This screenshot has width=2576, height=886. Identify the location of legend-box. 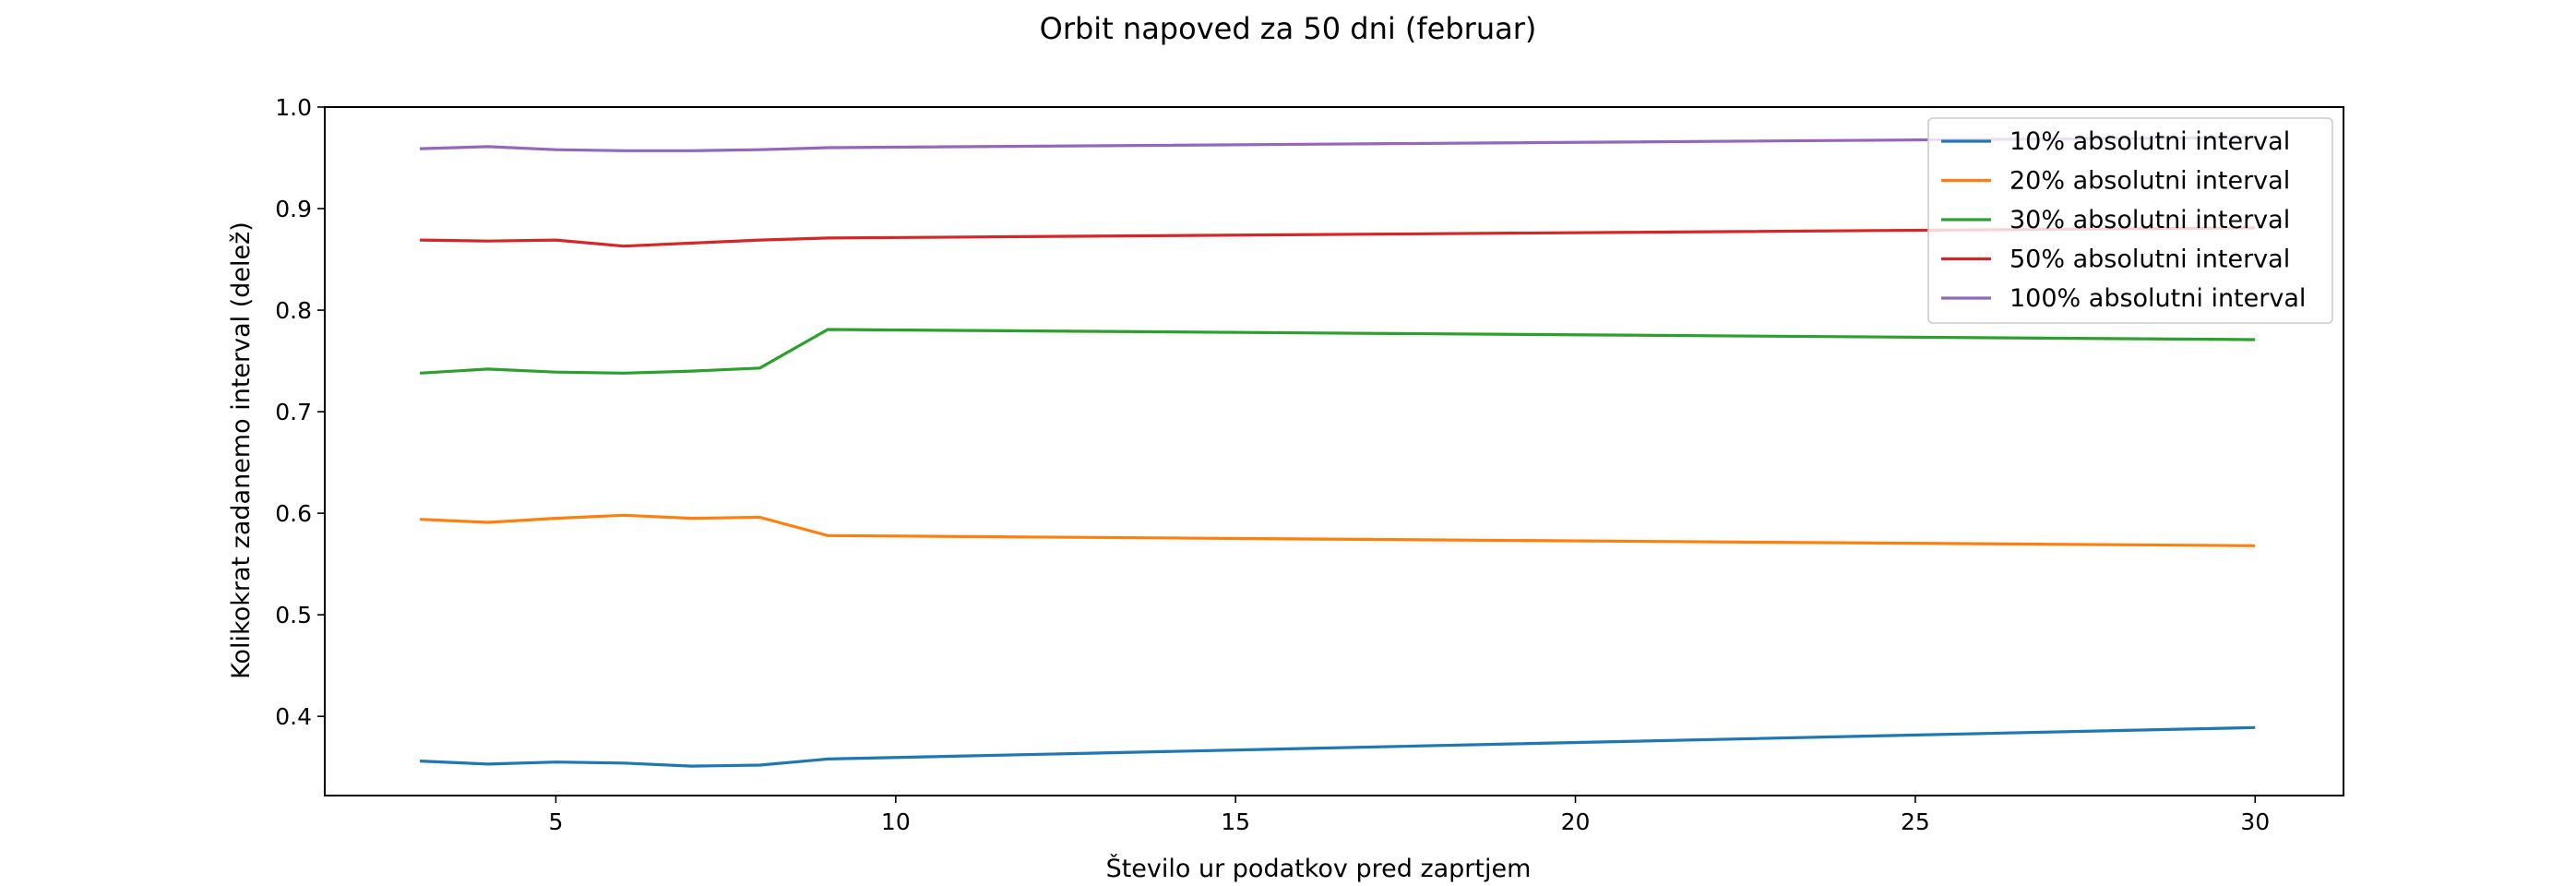
(2130, 221).